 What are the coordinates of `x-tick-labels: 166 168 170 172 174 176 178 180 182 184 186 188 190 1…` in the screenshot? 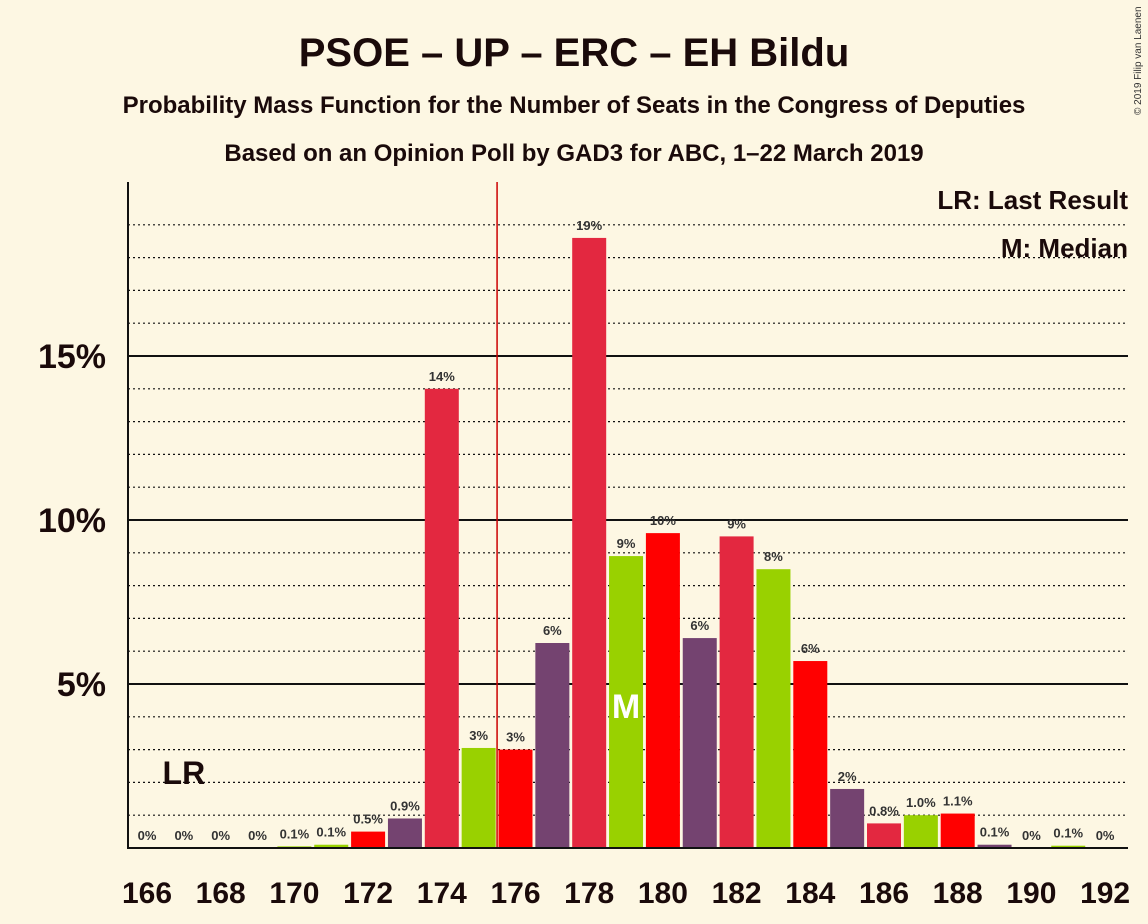 It's located at (626, 893).